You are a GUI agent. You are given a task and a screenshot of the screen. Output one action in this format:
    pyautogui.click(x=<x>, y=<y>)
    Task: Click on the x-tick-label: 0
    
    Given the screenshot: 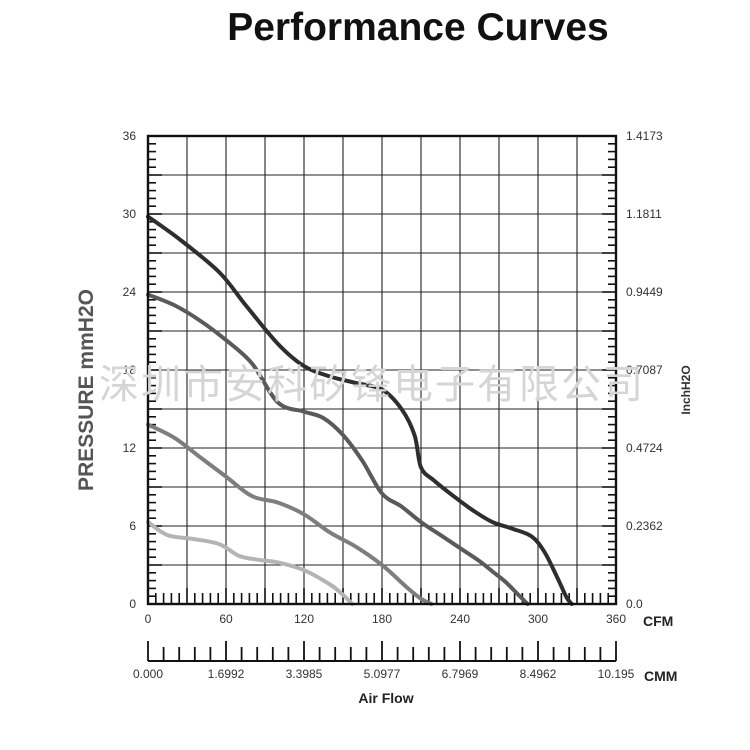 What is the action you would take?
    pyautogui.click(x=148, y=619)
    